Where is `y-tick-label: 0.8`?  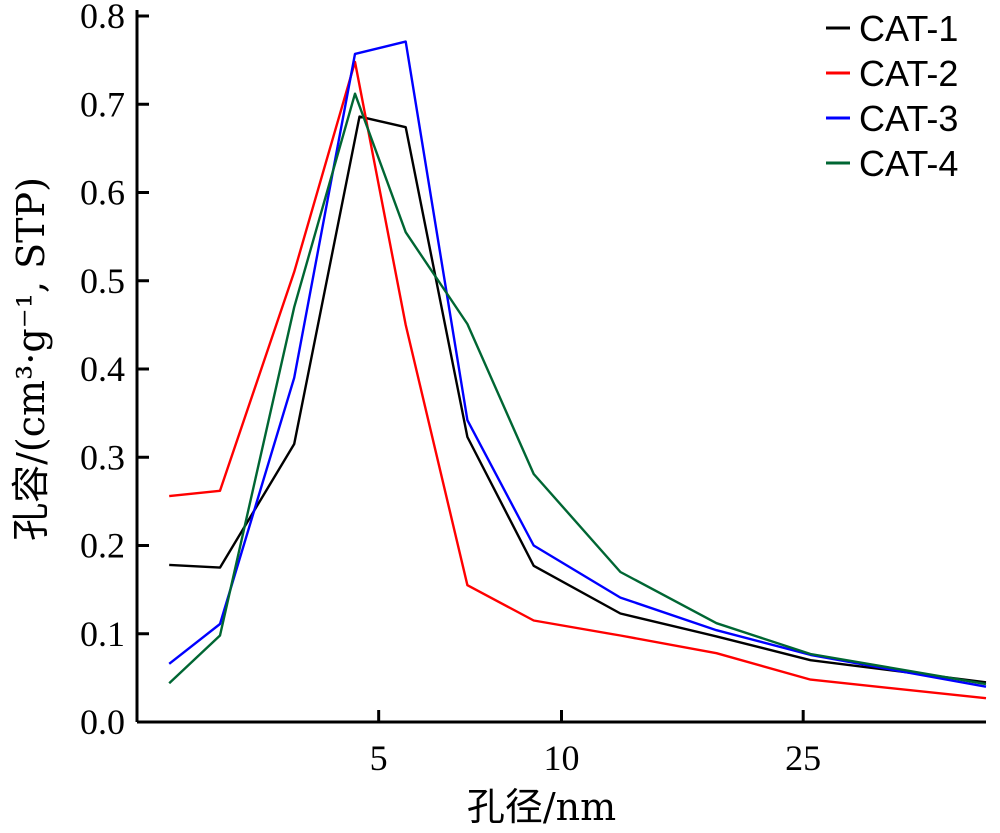
y-tick-label: 0.8 is located at coordinates (102, 18).